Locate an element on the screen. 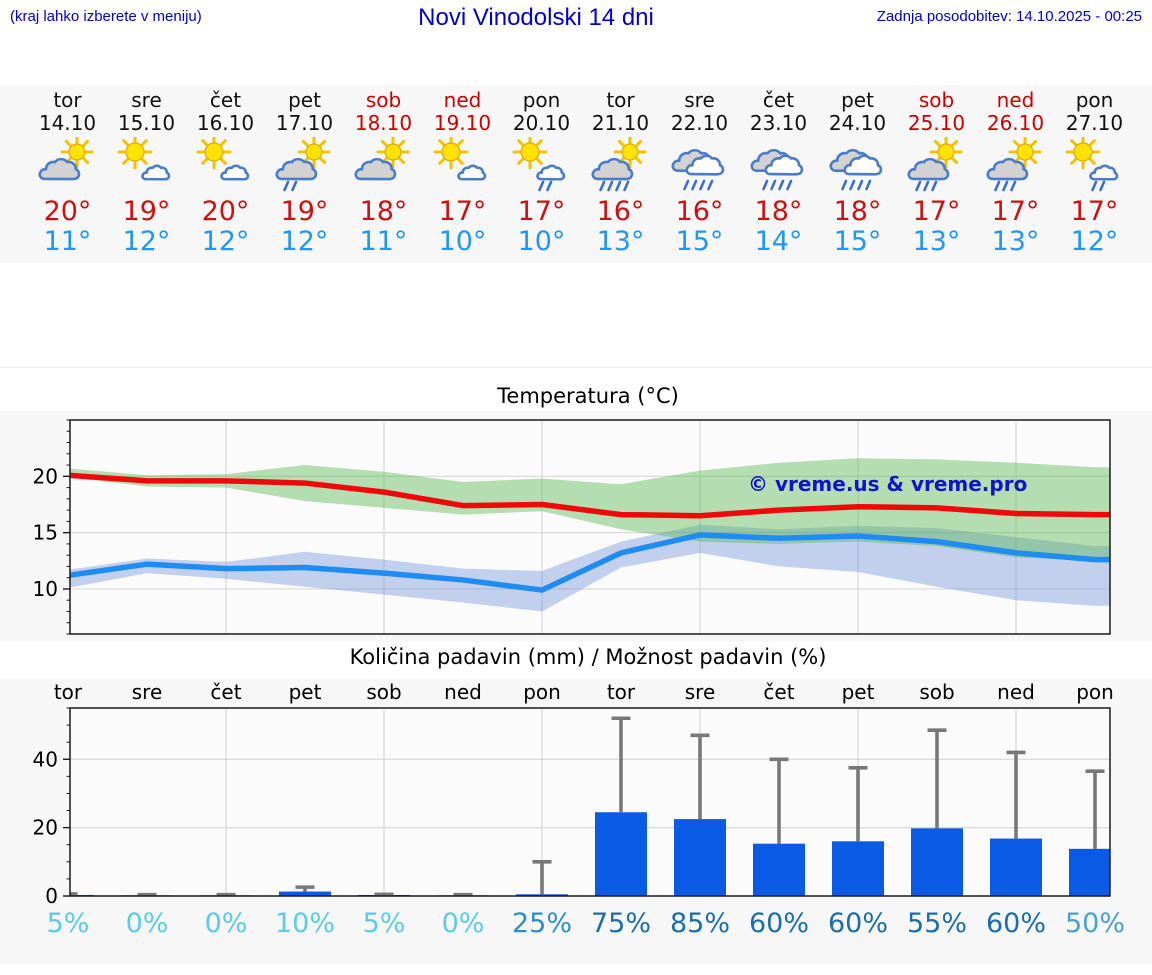 Image resolution: width=1152 pixels, height=975 pixels. forecast-day: sre 22.10 16° 15° is located at coordinates (699, 174).